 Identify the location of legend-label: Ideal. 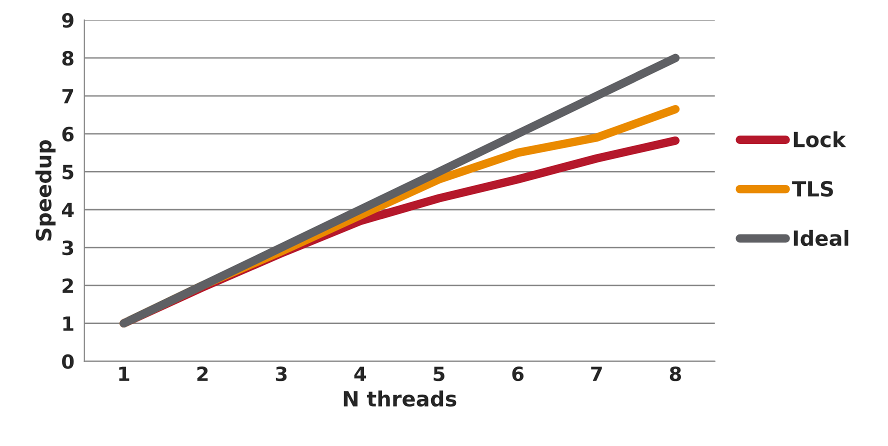
(821, 238).